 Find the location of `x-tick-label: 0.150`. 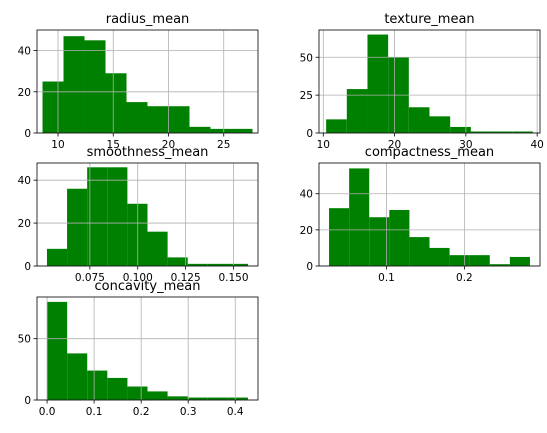

x-tick-label: 0.150 is located at coordinates (233, 278).